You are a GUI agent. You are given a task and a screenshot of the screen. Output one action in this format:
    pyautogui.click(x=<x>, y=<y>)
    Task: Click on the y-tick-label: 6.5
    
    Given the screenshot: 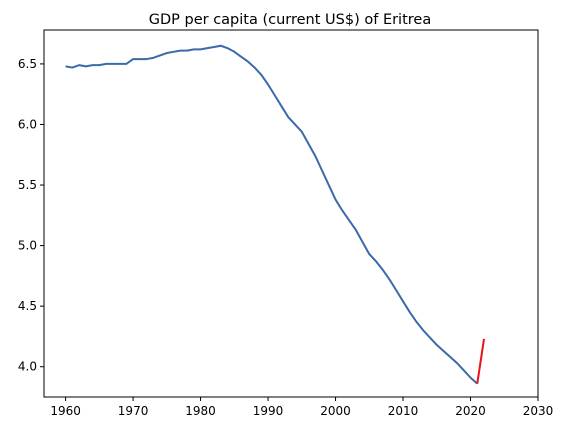 What is the action you would take?
    pyautogui.click(x=27, y=64)
    